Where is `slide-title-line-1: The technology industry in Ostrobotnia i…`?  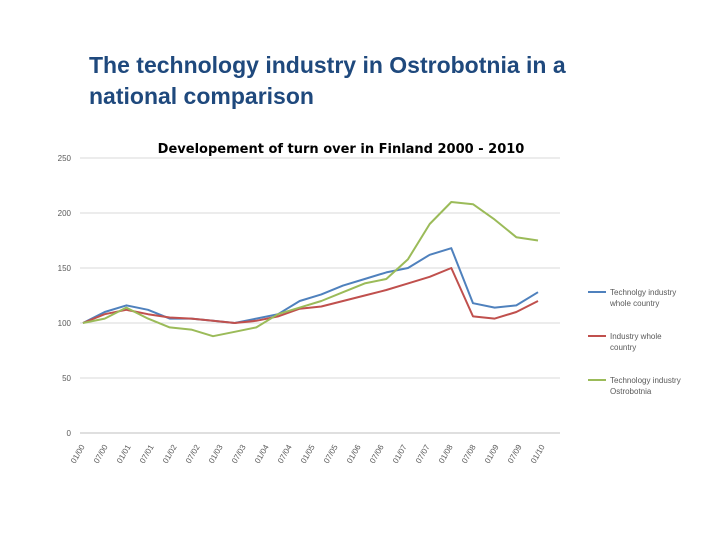
slide-title-line-1: The technology industry in Ostrobotnia i… is located at coordinates (327, 65).